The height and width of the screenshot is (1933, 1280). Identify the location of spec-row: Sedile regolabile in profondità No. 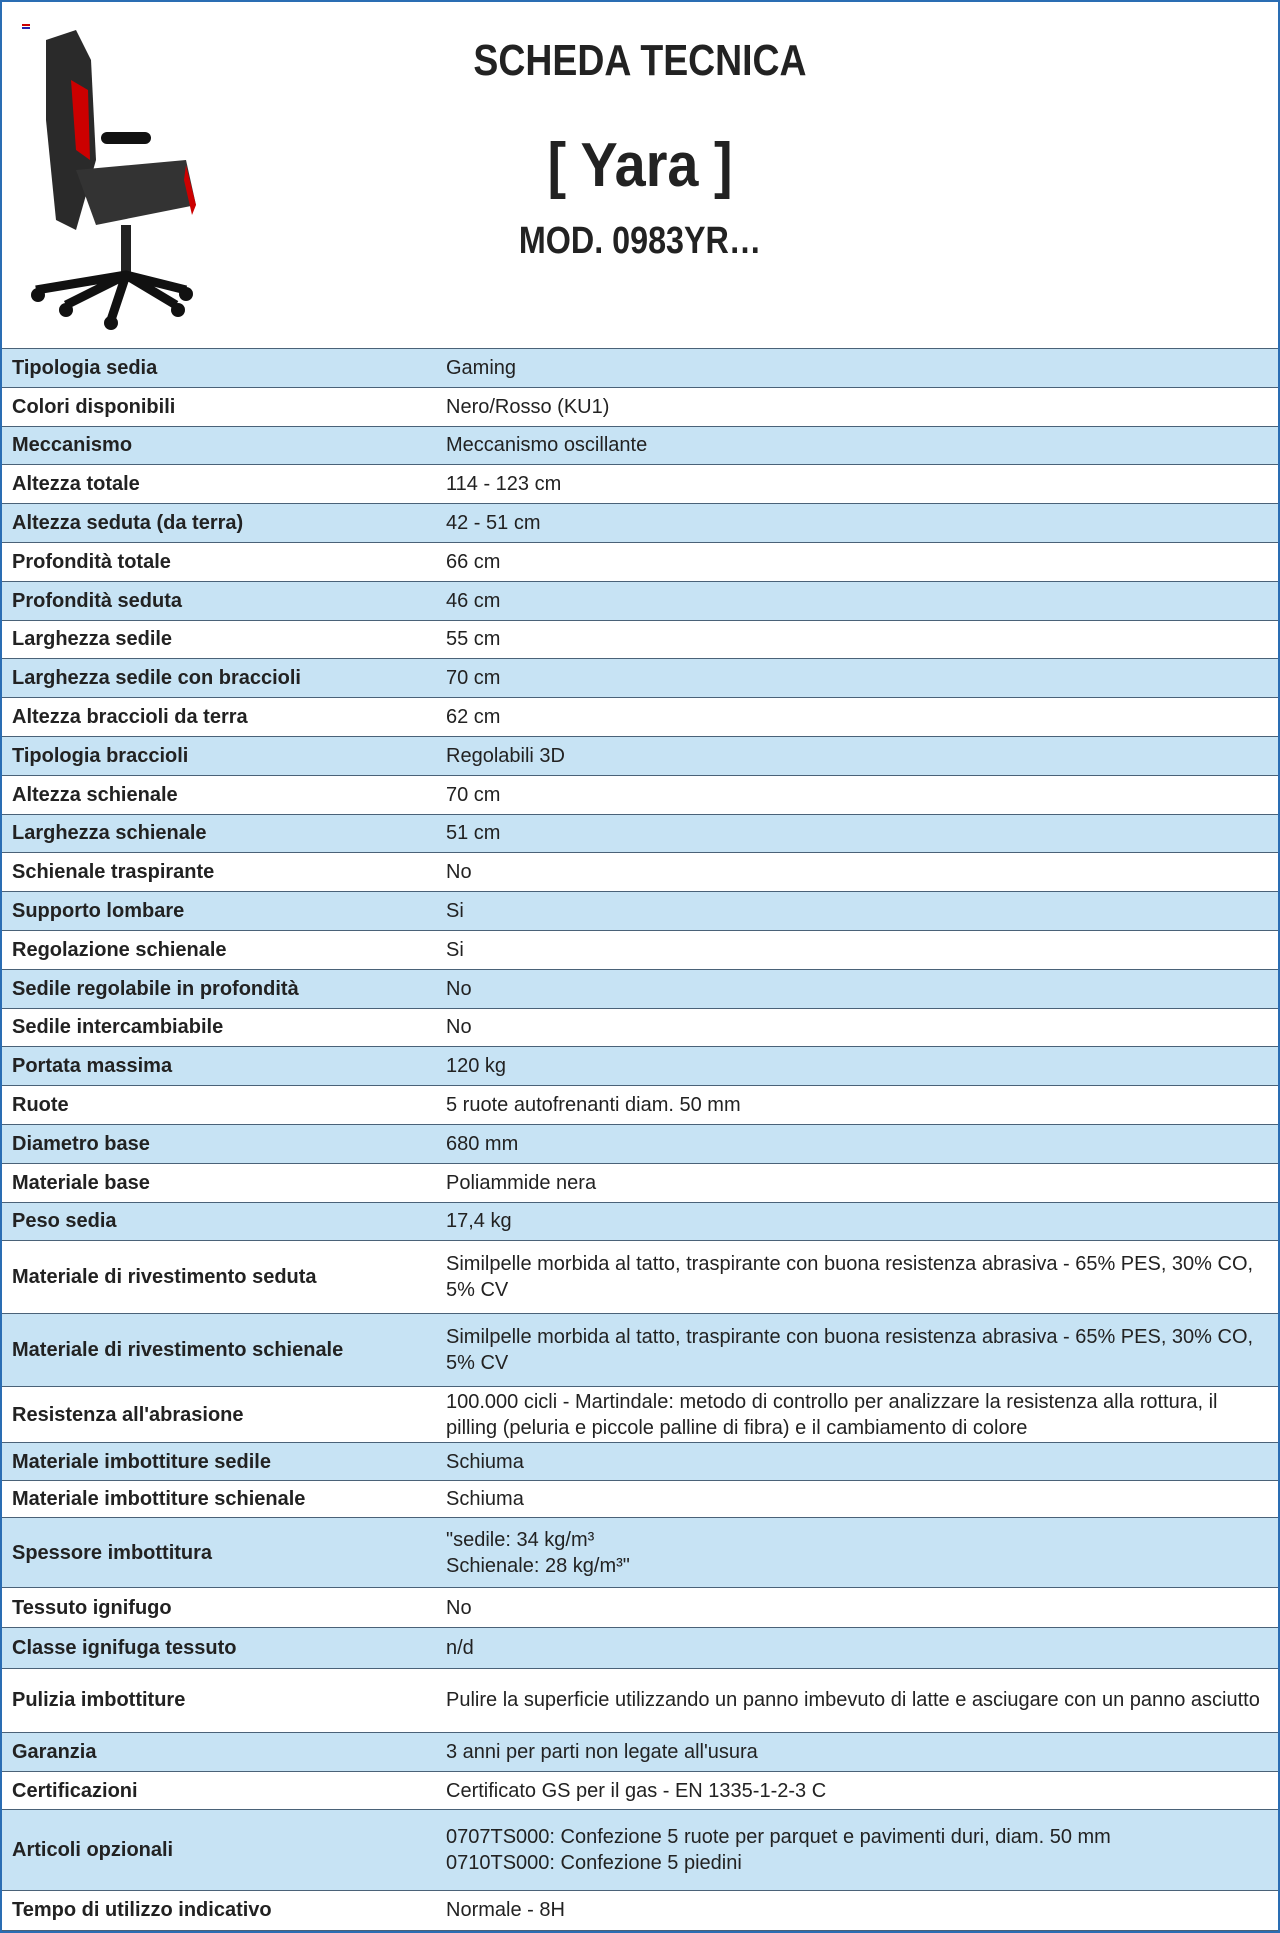
(640, 988).